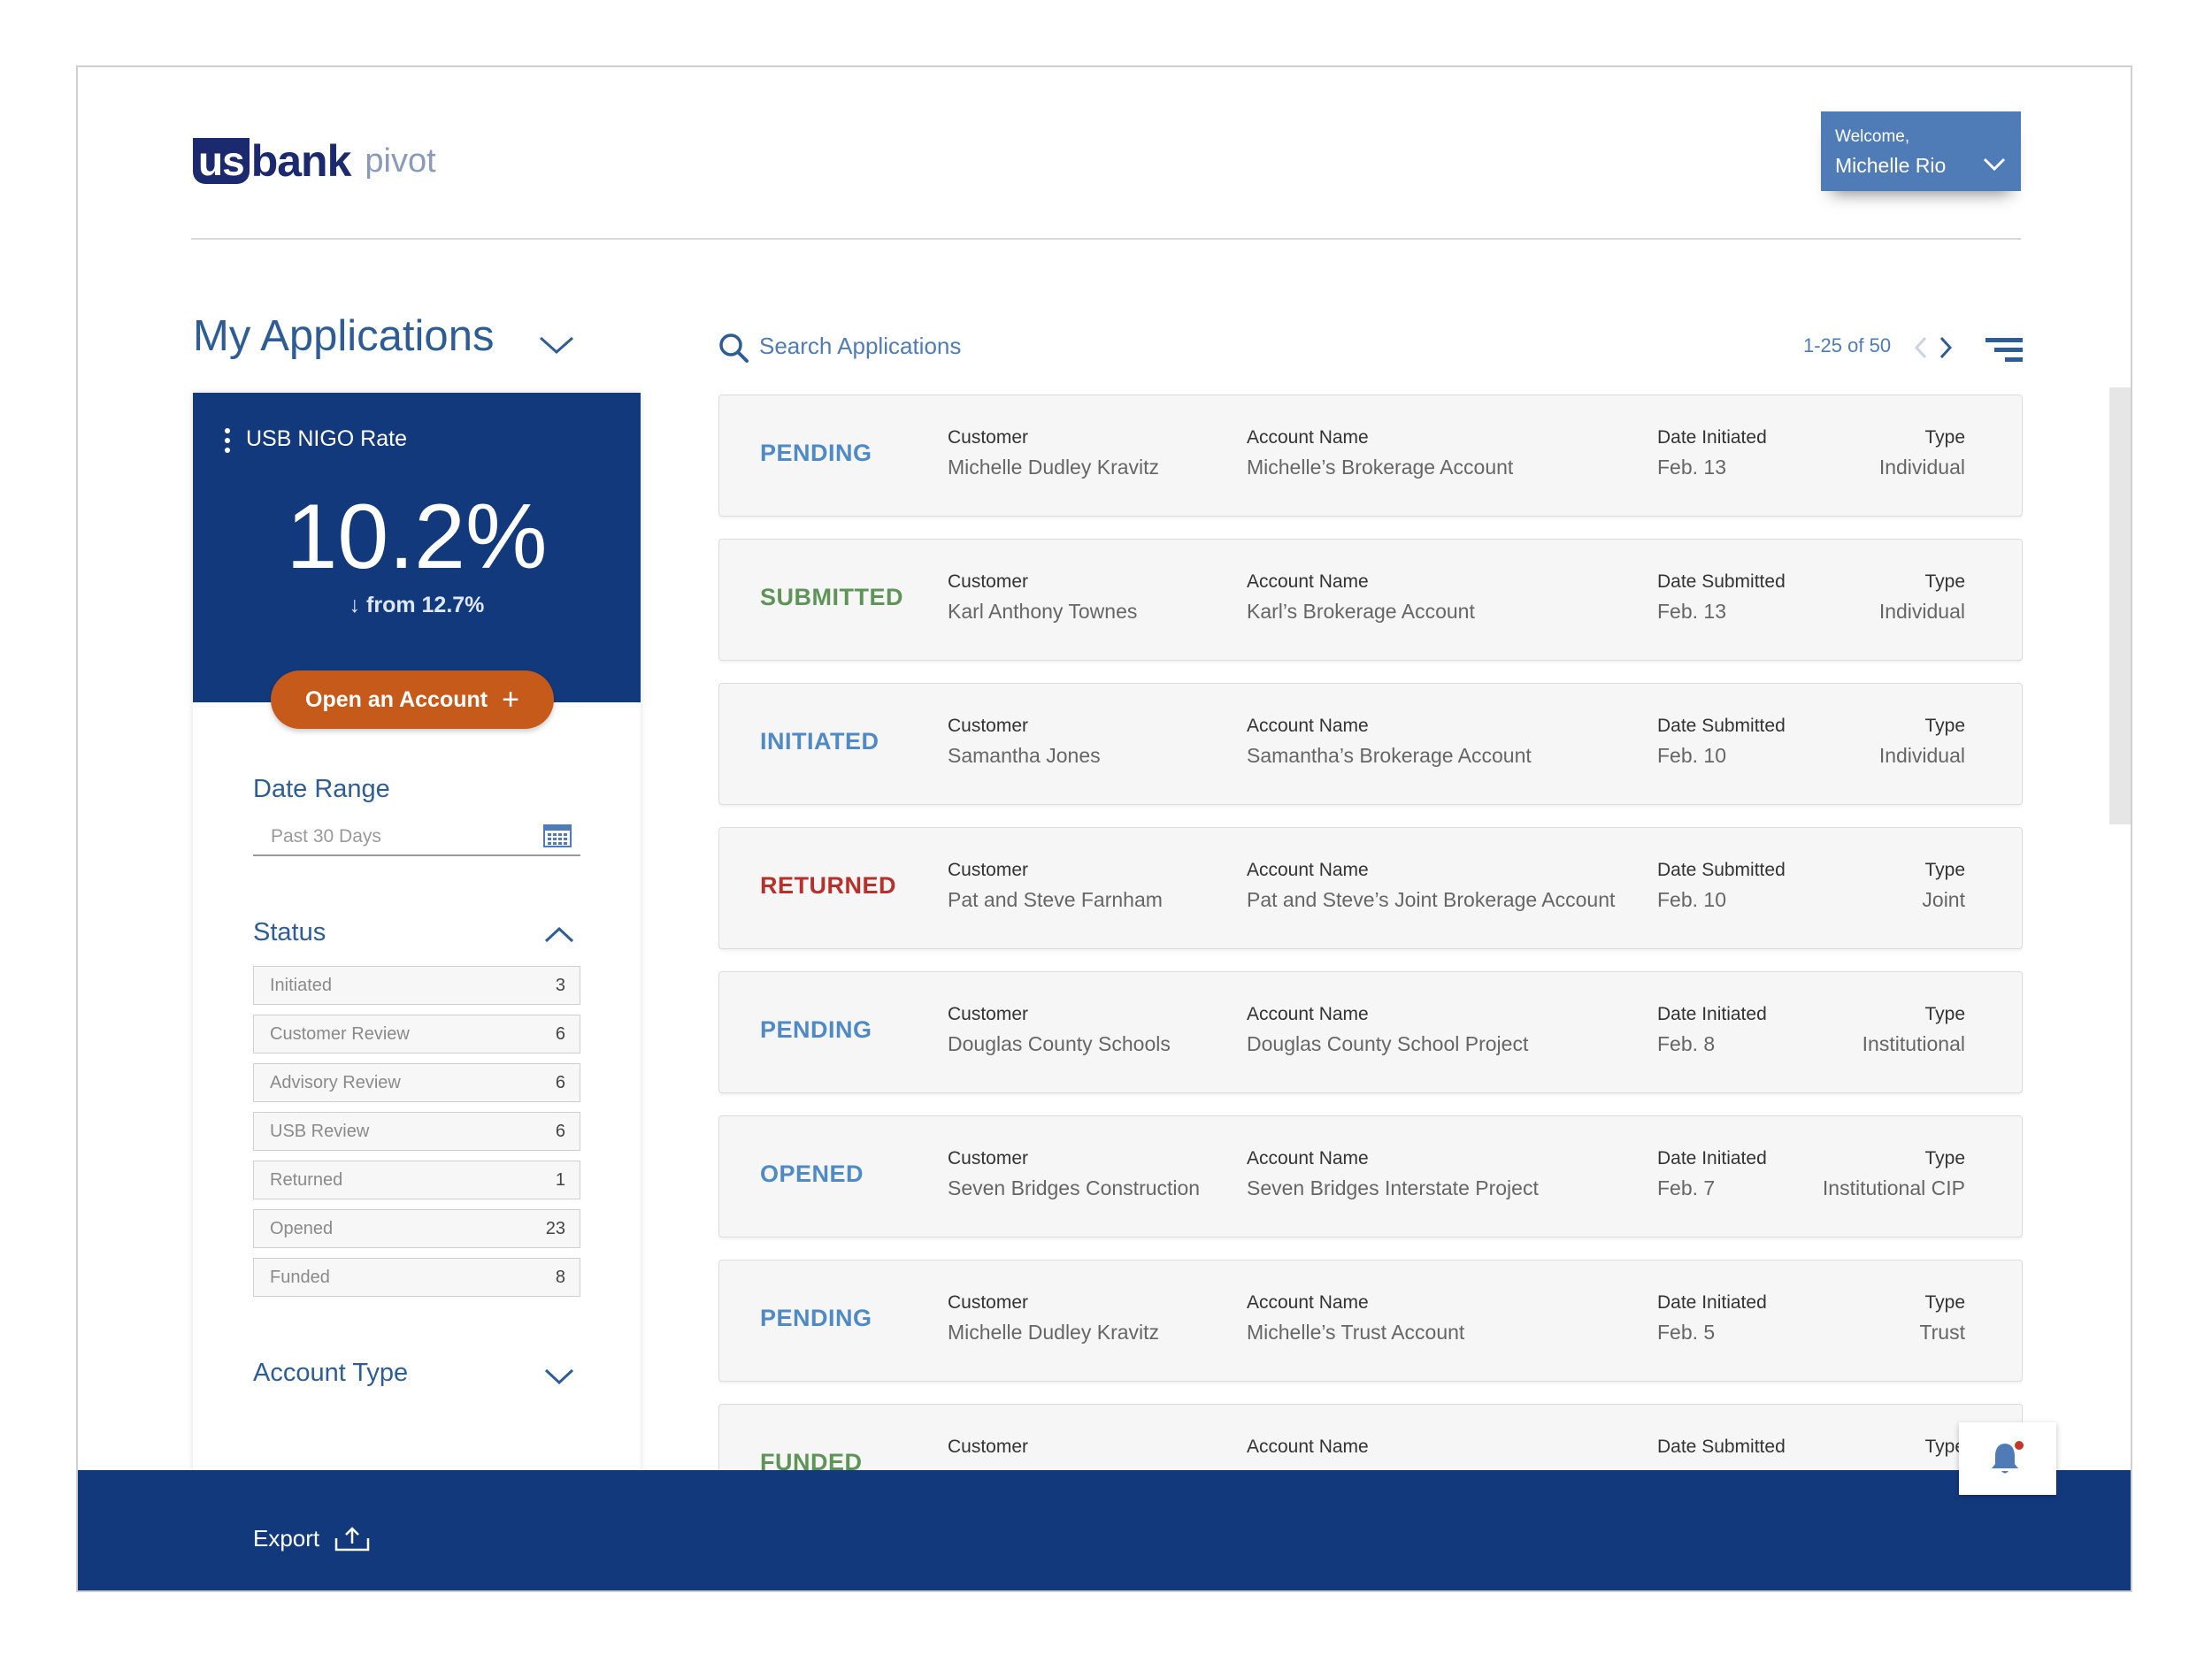 The image size is (2212, 1655). I want to click on status-filter-item: Returned 1, so click(417, 1180).